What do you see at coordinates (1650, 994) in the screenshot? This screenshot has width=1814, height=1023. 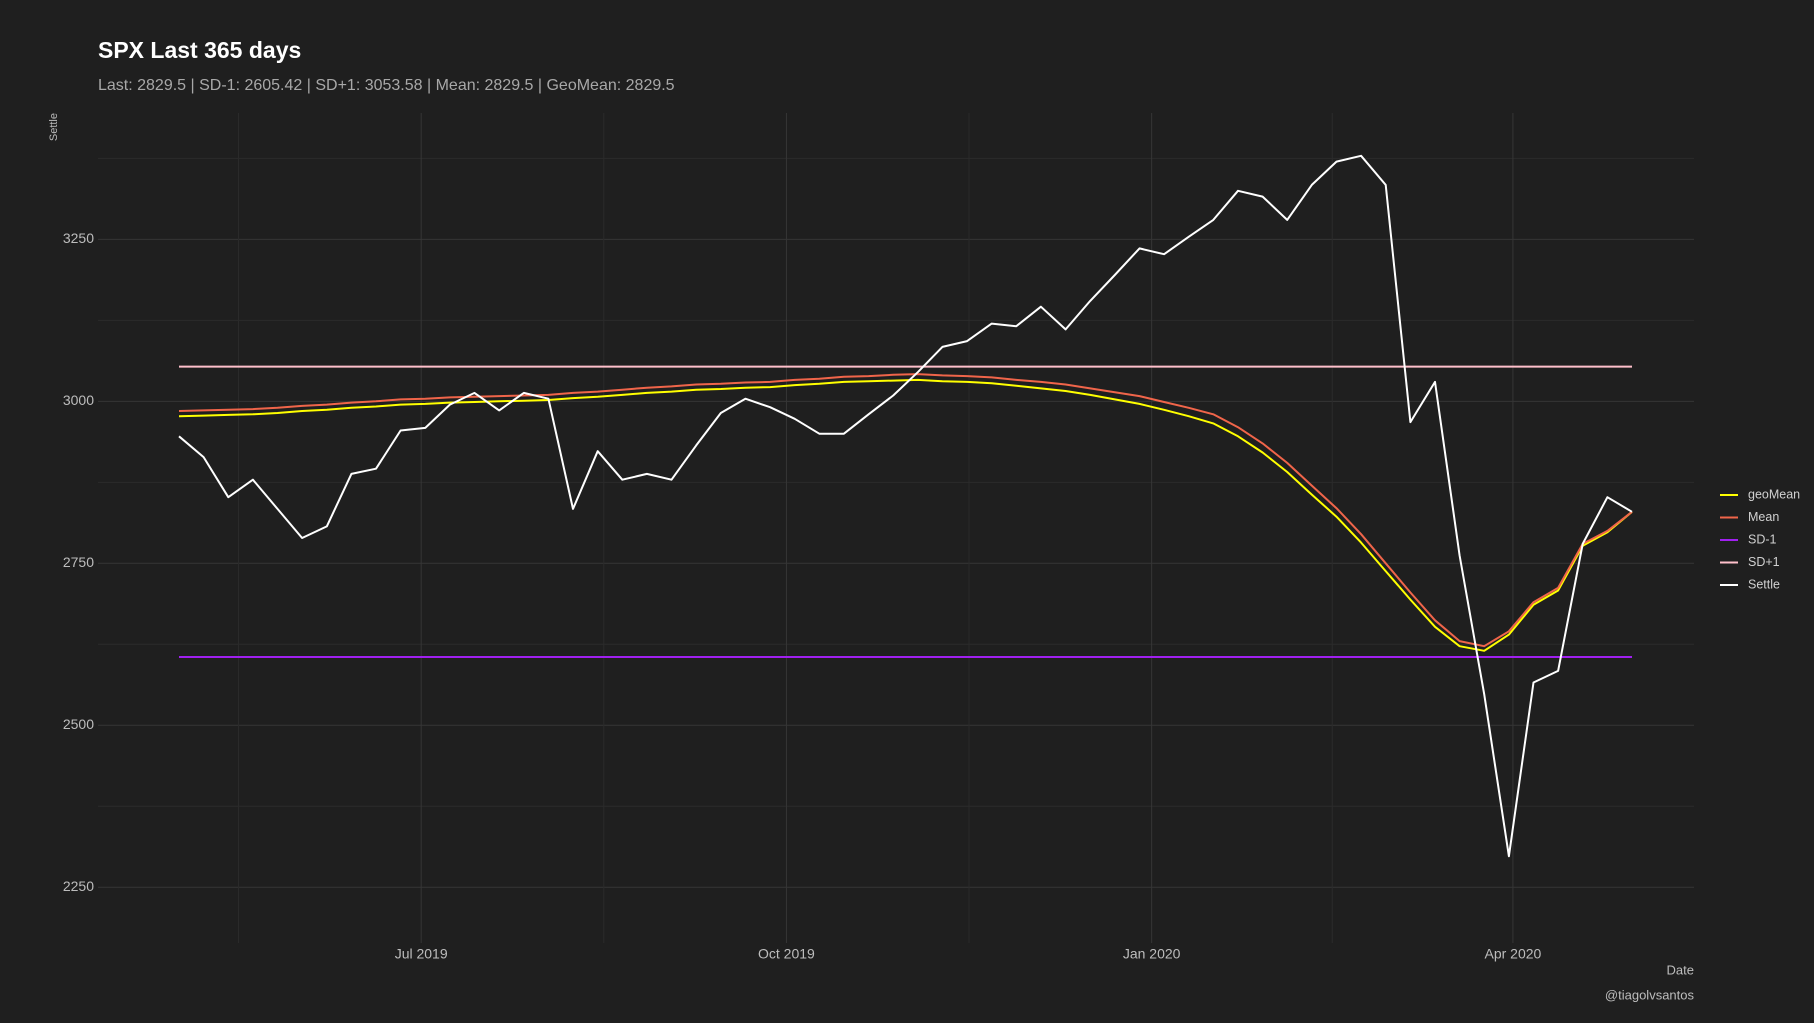 I see `caption: @tiagolvsantos` at bounding box center [1650, 994].